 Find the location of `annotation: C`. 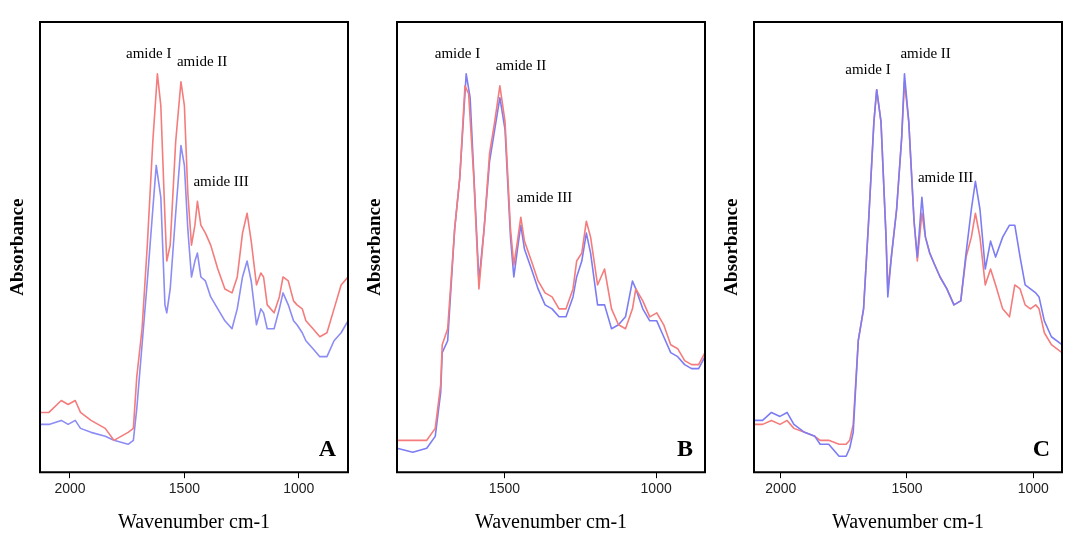

annotation: C is located at coordinates (1041, 448).